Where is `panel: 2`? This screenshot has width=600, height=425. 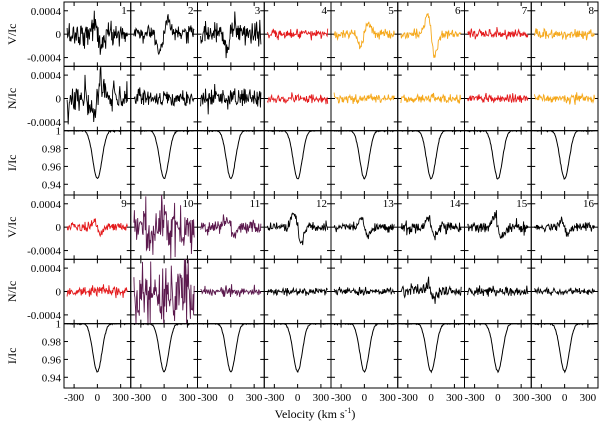
panel: 2 is located at coordinates (164, 34).